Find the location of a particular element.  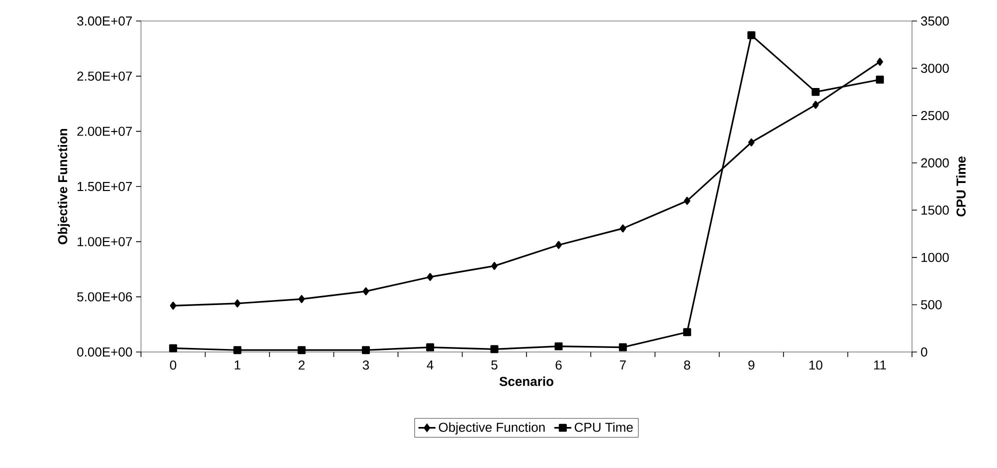

x-tick-label: 7 is located at coordinates (623, 365).